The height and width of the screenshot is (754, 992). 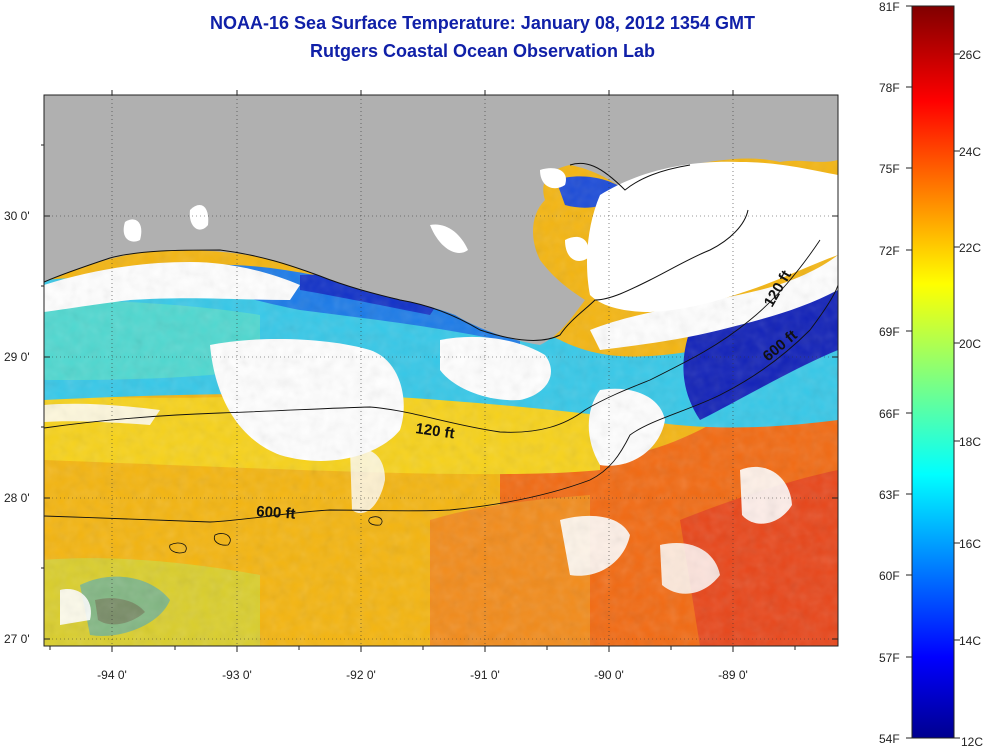 What do you see at coordinates (970, 442) in the screenshot?
I see `colorbar-c-label: 18C` at bounding box center [970, 442].